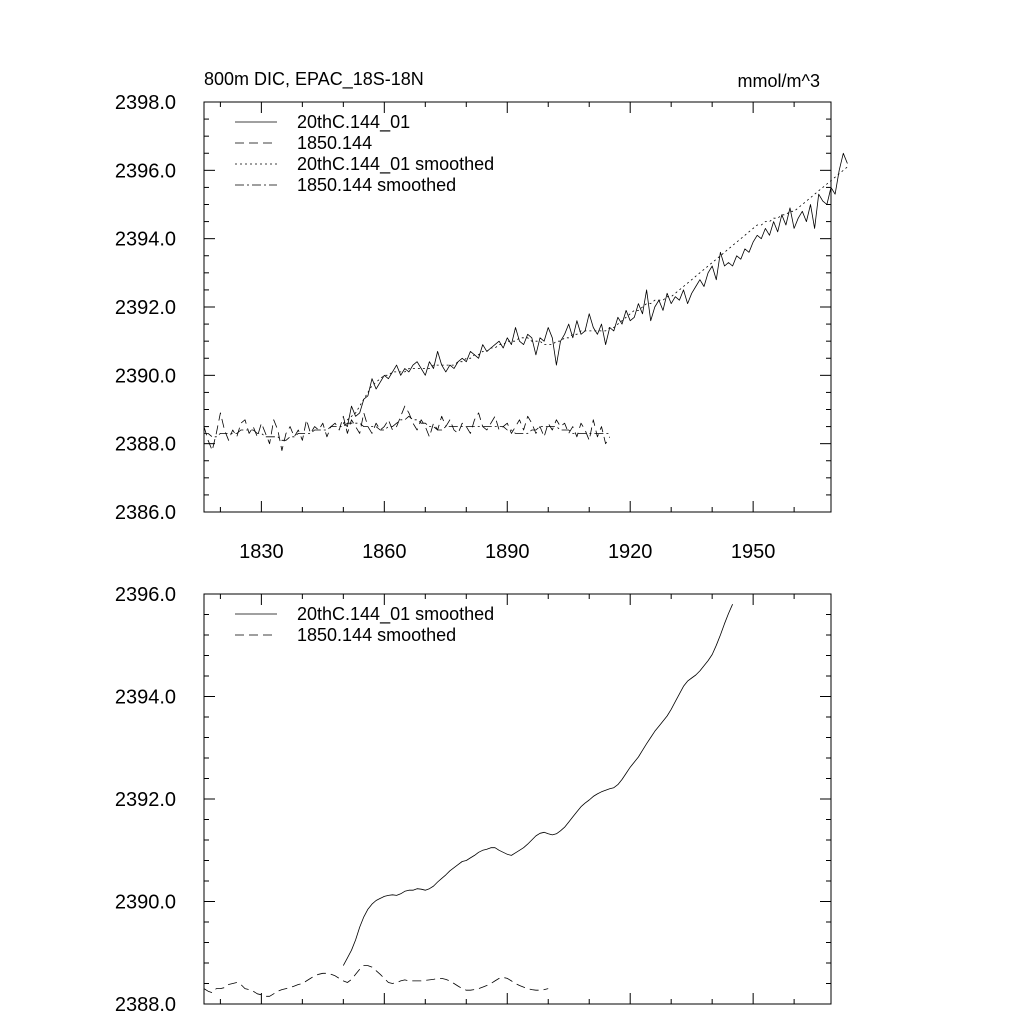  I want to click on top-ytick-label: 2390.0, so click(145, 376).